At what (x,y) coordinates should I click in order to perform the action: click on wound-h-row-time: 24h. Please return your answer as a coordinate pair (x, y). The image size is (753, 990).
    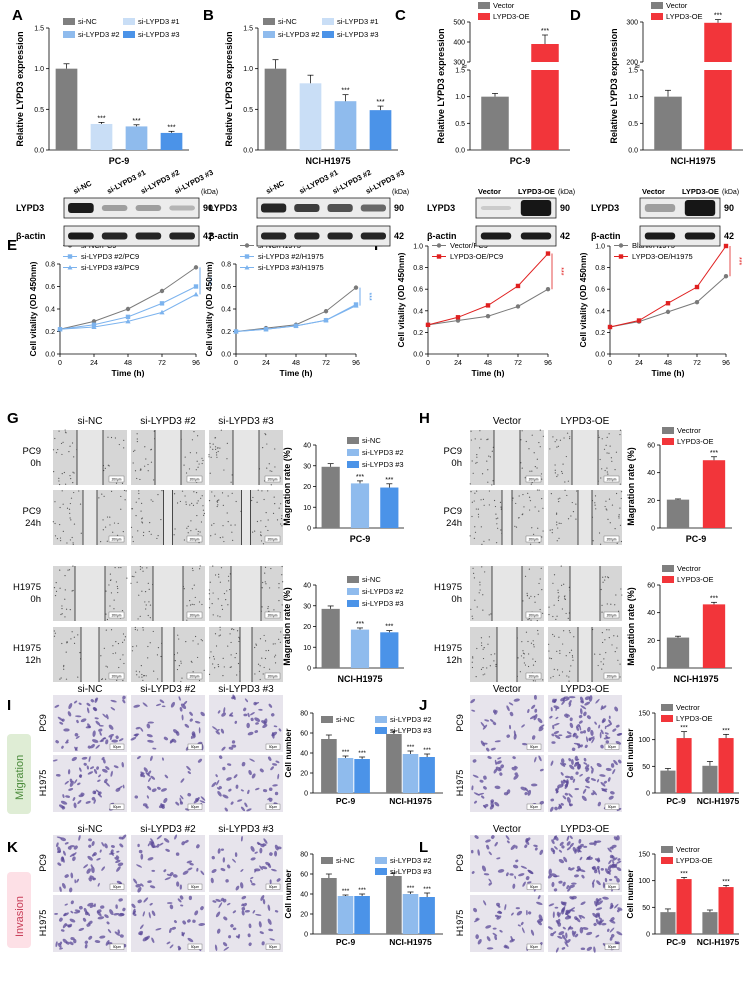
    Looking at the image, I should click on (454, 523).